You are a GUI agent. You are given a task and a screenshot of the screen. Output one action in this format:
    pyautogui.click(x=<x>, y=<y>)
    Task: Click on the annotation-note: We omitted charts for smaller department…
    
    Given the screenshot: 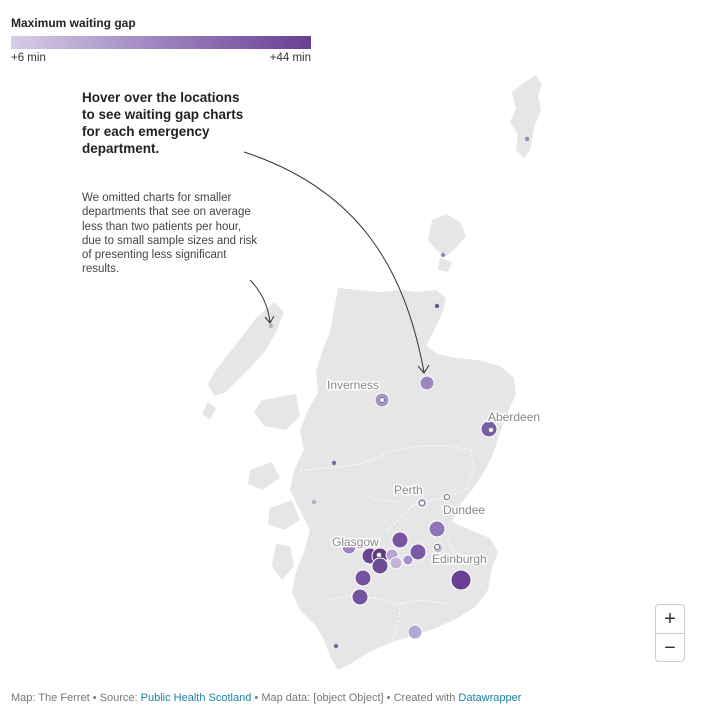 What is the action you would take?
    pyautogui.click(x=170, y=234)
    